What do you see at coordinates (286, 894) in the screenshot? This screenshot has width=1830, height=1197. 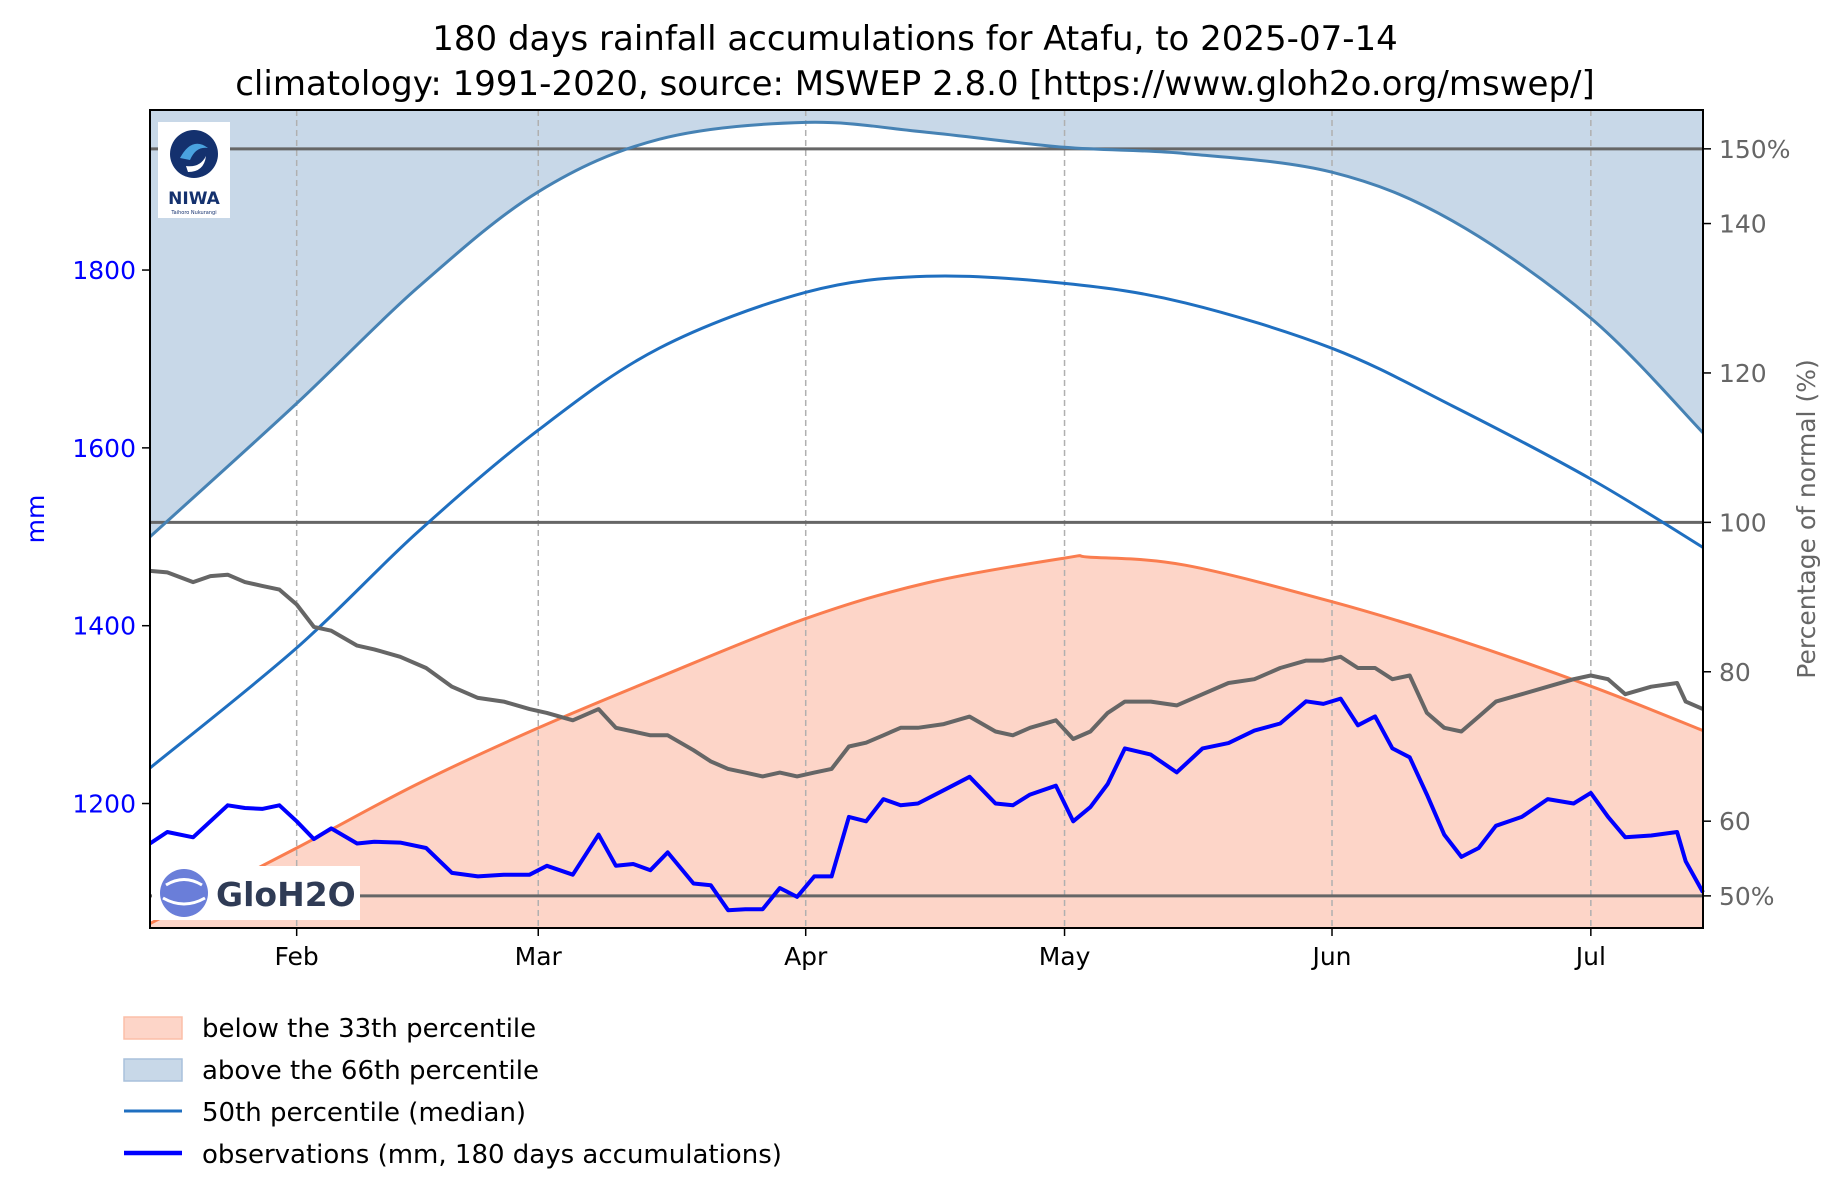 I see `gloh2o-logo-text: GloH2O` at bounding box center [286, 894].